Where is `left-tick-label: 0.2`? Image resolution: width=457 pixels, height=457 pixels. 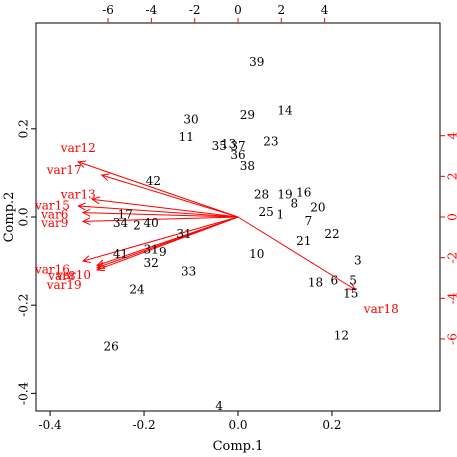 left-tick-label: 0.2 is located at coordinates (24, 128).